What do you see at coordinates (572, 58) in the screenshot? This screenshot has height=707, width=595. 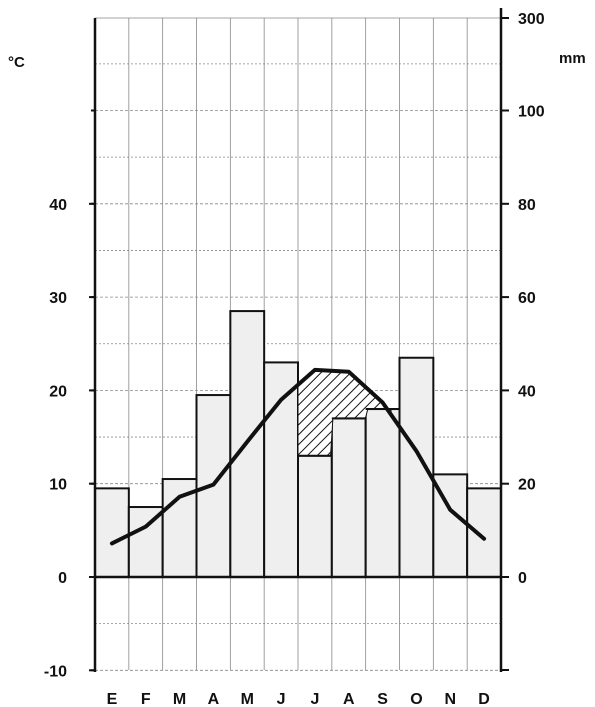 I see `right-axis-unit: mm` at bounding box center [572, 58].